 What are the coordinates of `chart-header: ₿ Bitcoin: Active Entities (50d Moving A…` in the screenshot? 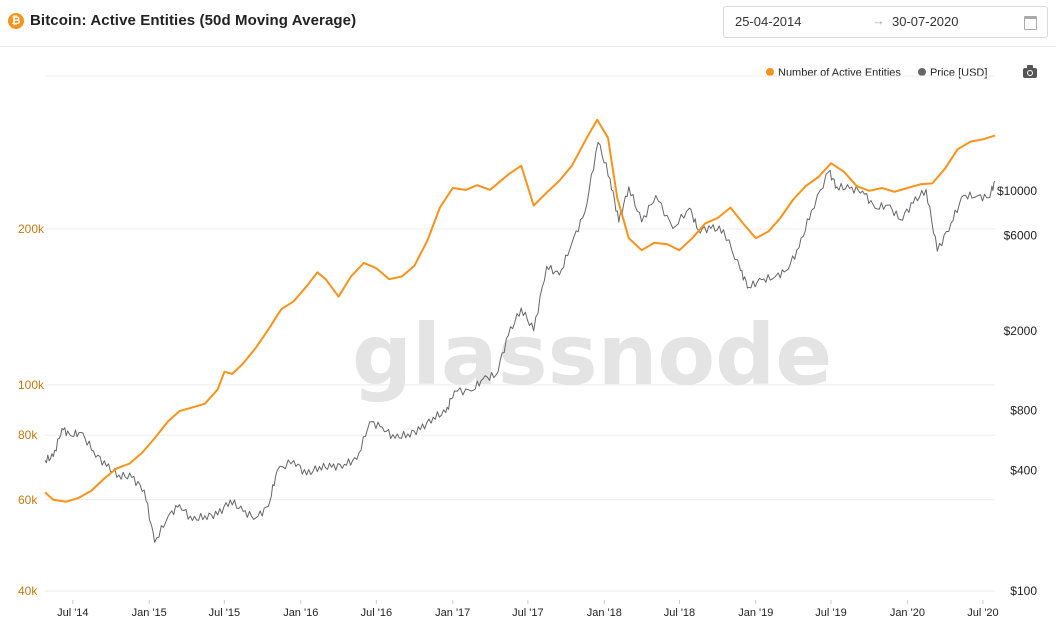 It's located at (528, 23).